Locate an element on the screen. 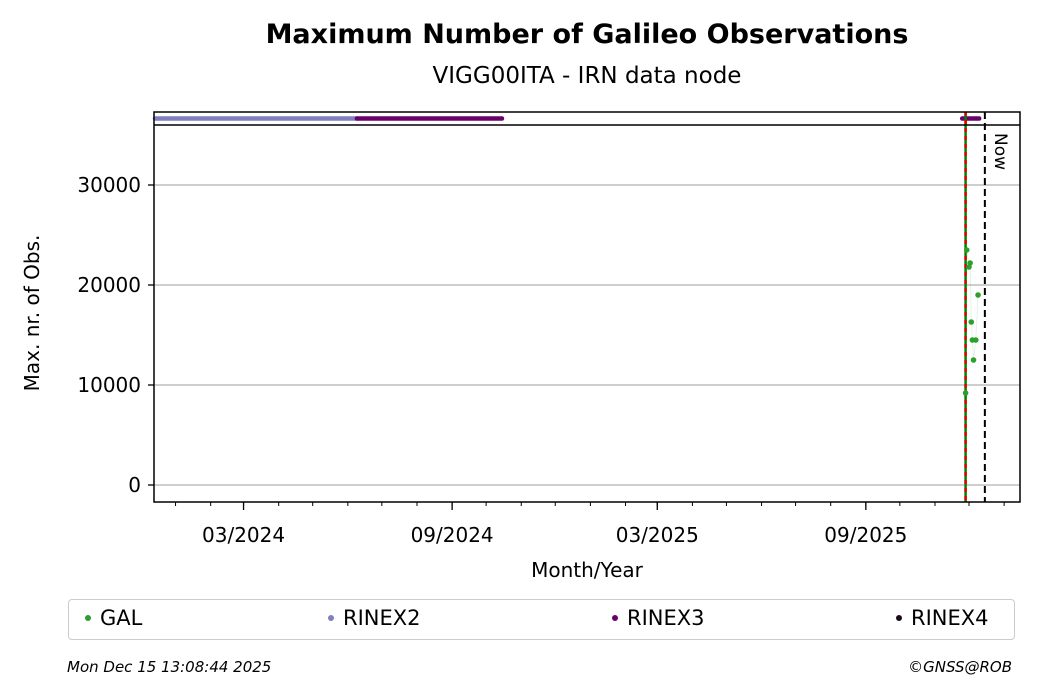 Image resolution: width=1040 pixels, height=699 pixels. x-tick-label: 03/2025 is located at coordinates (657, 535).